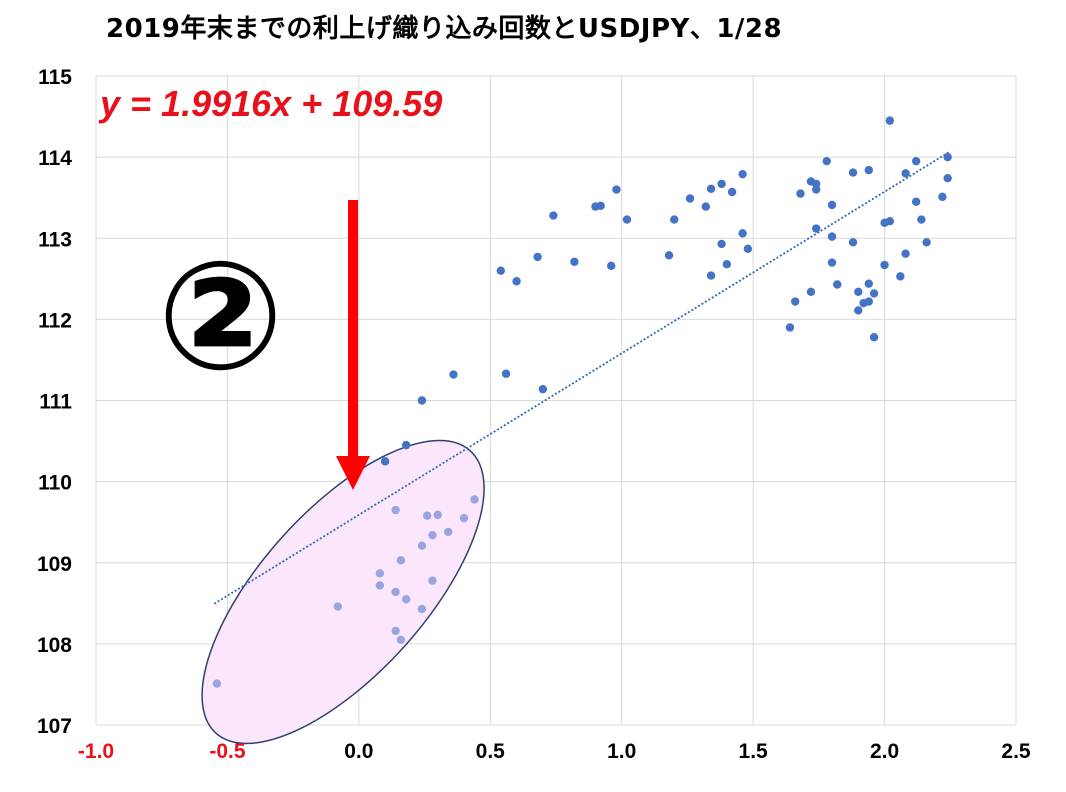  I want to click on x-tick-label: 0.0, so click(358, 751).